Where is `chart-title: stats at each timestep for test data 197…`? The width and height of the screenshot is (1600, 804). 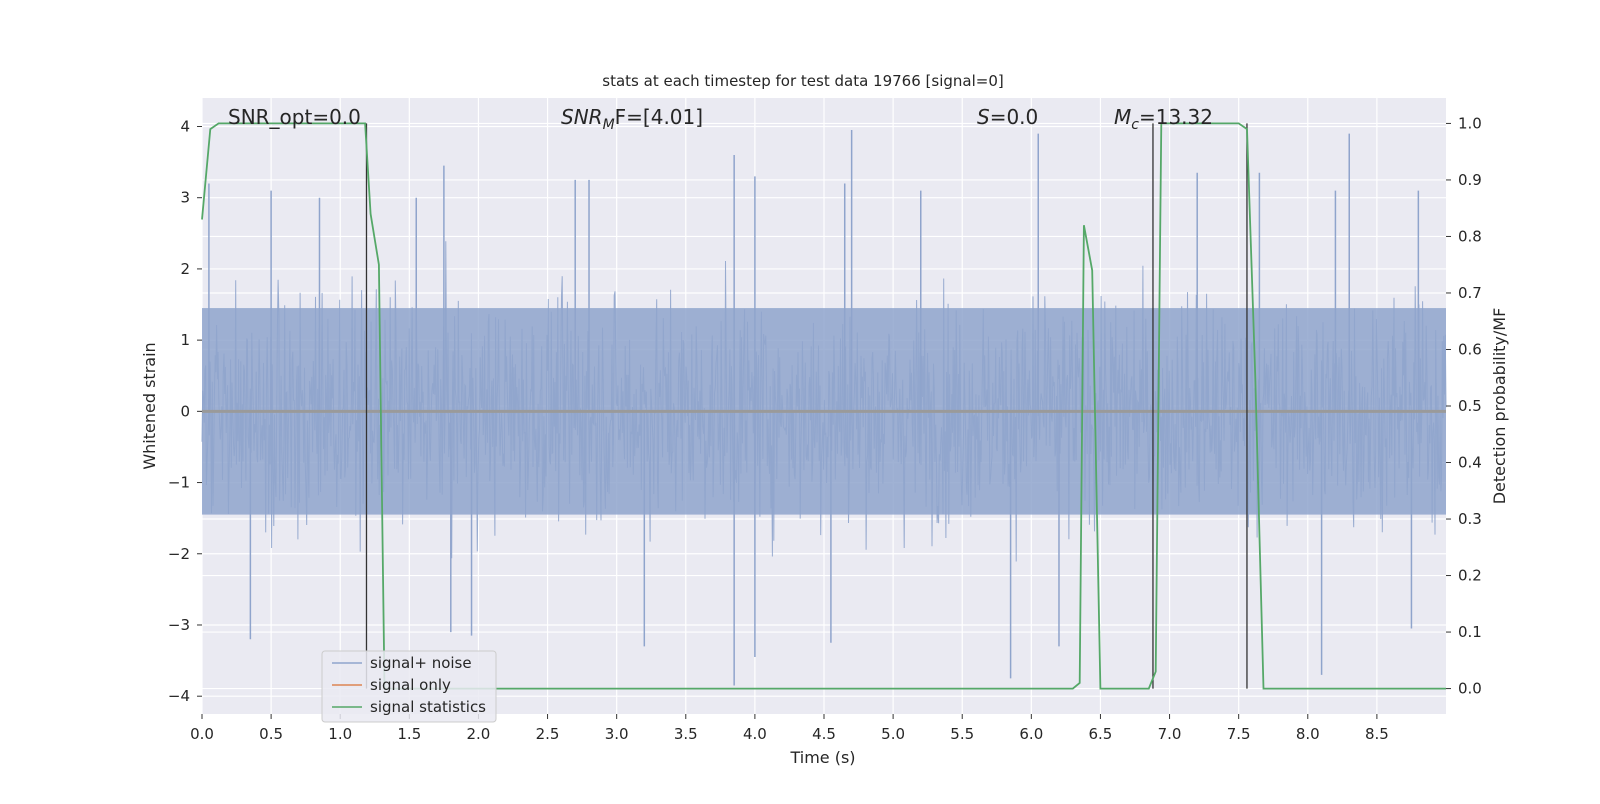
chart-title: stats at each timestep for test data 197… is located at coordinates (802, 81).